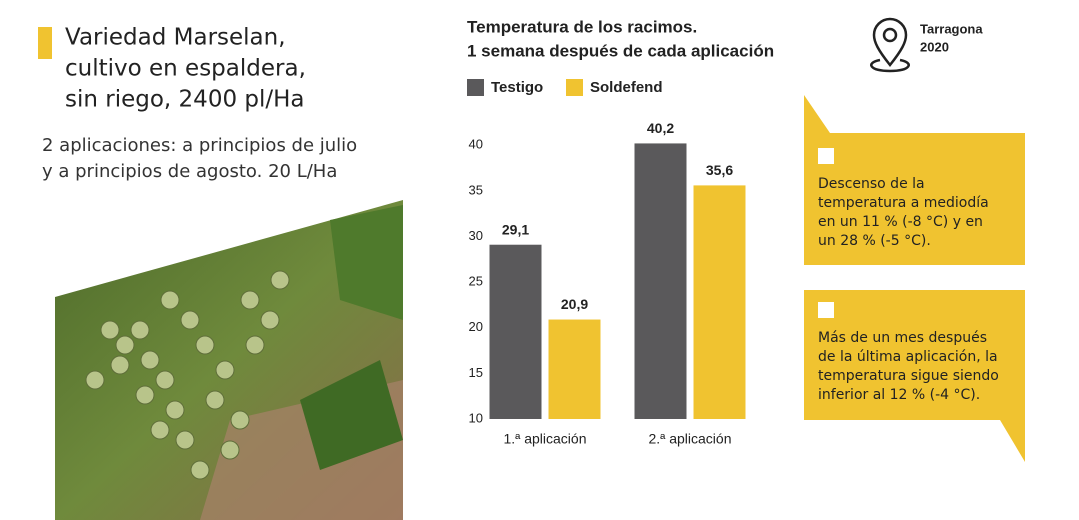 The width and height of the screenshot is (1079, 520). Describe the element at coordinates (934, 46) in the screenshot. I see `location-year: 2020` at that location.